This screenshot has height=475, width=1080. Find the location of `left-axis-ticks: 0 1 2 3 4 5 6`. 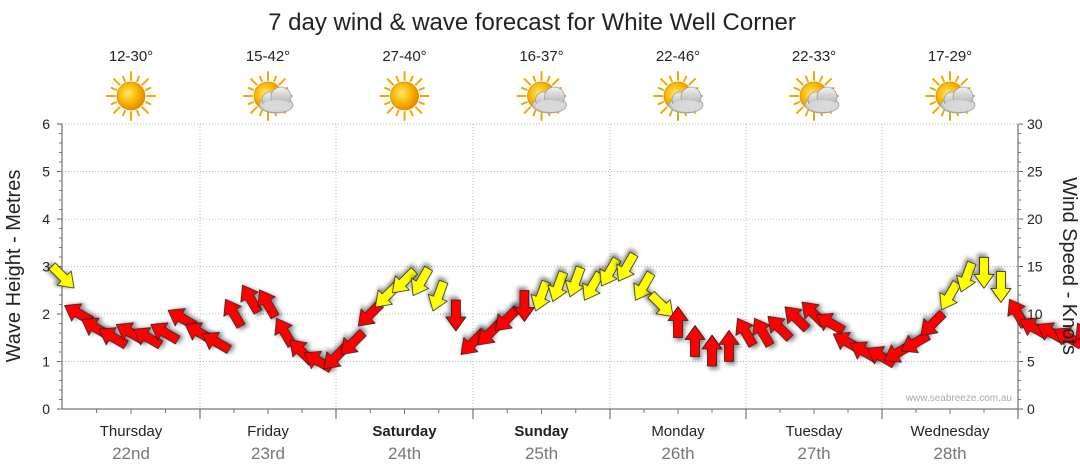

left-axis-ticks: 0 1 2 3 4 5 6 is located at coordinates (46, 266).